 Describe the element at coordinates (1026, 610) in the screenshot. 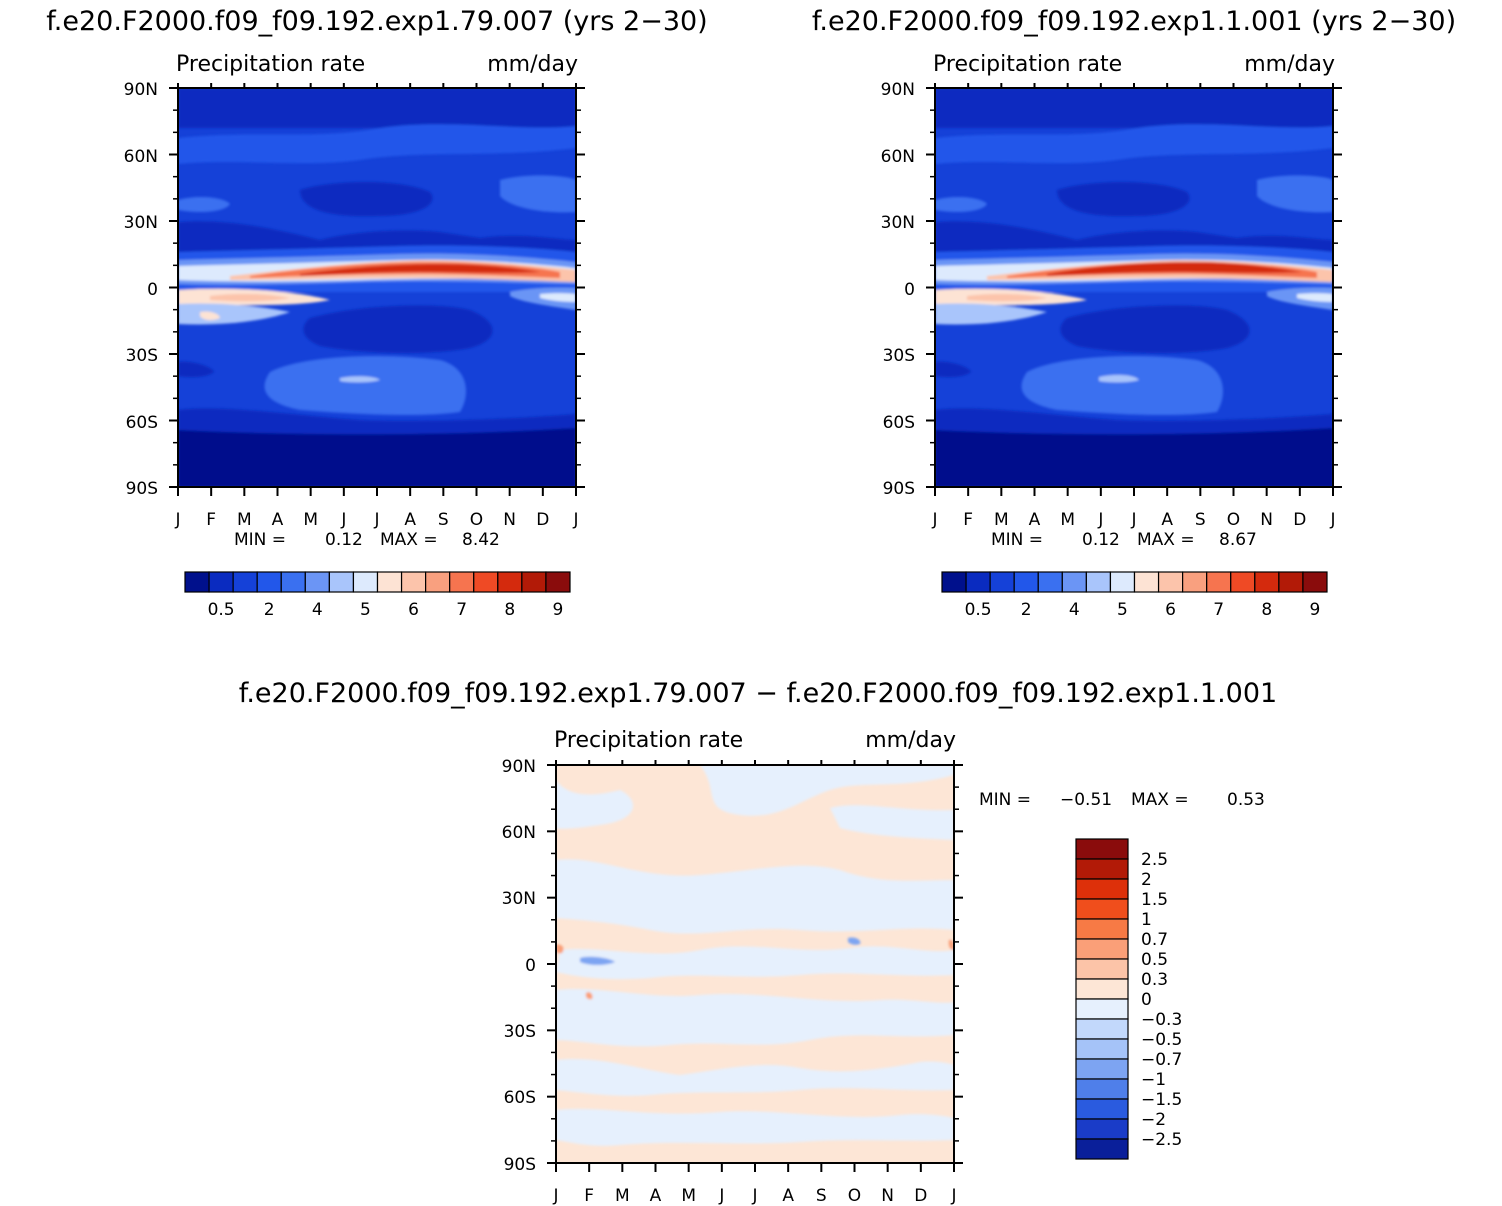

I see `colorbar-label: 2` at that location.